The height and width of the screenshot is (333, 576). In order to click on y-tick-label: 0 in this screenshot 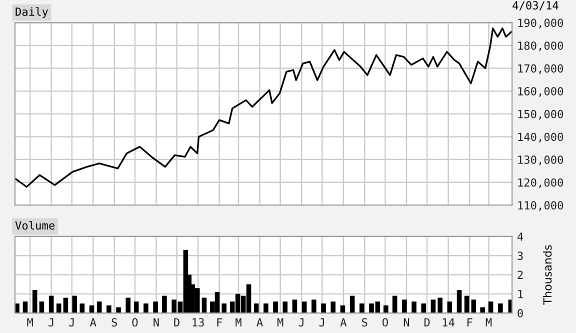, I will do `click(520, 313)`.